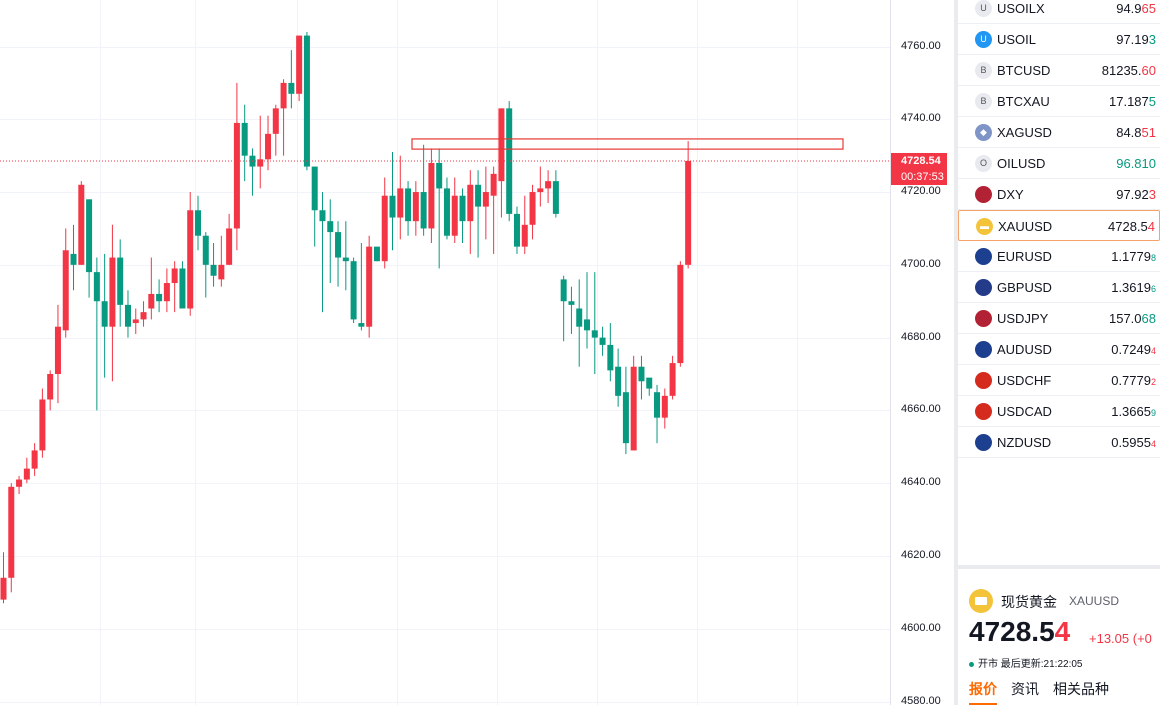 Image resolution: width=1160 pixels, height=710 pixels. I want to click on watchlist-symbol: XAGUSD, so click(1024, 132).